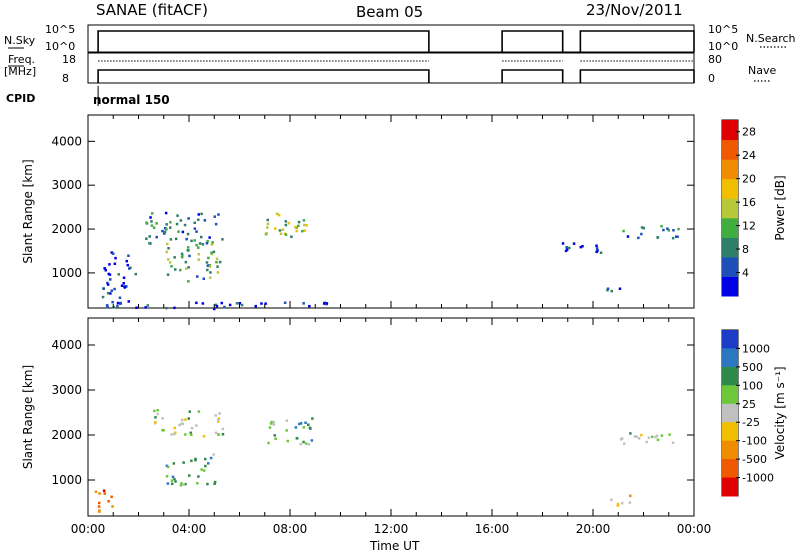 The height and width of the screenshot is (554, 800). Describe the element at coordinates (60, 29) in the screenshot. I see `nsky-tick-high: 10^5` at that location.